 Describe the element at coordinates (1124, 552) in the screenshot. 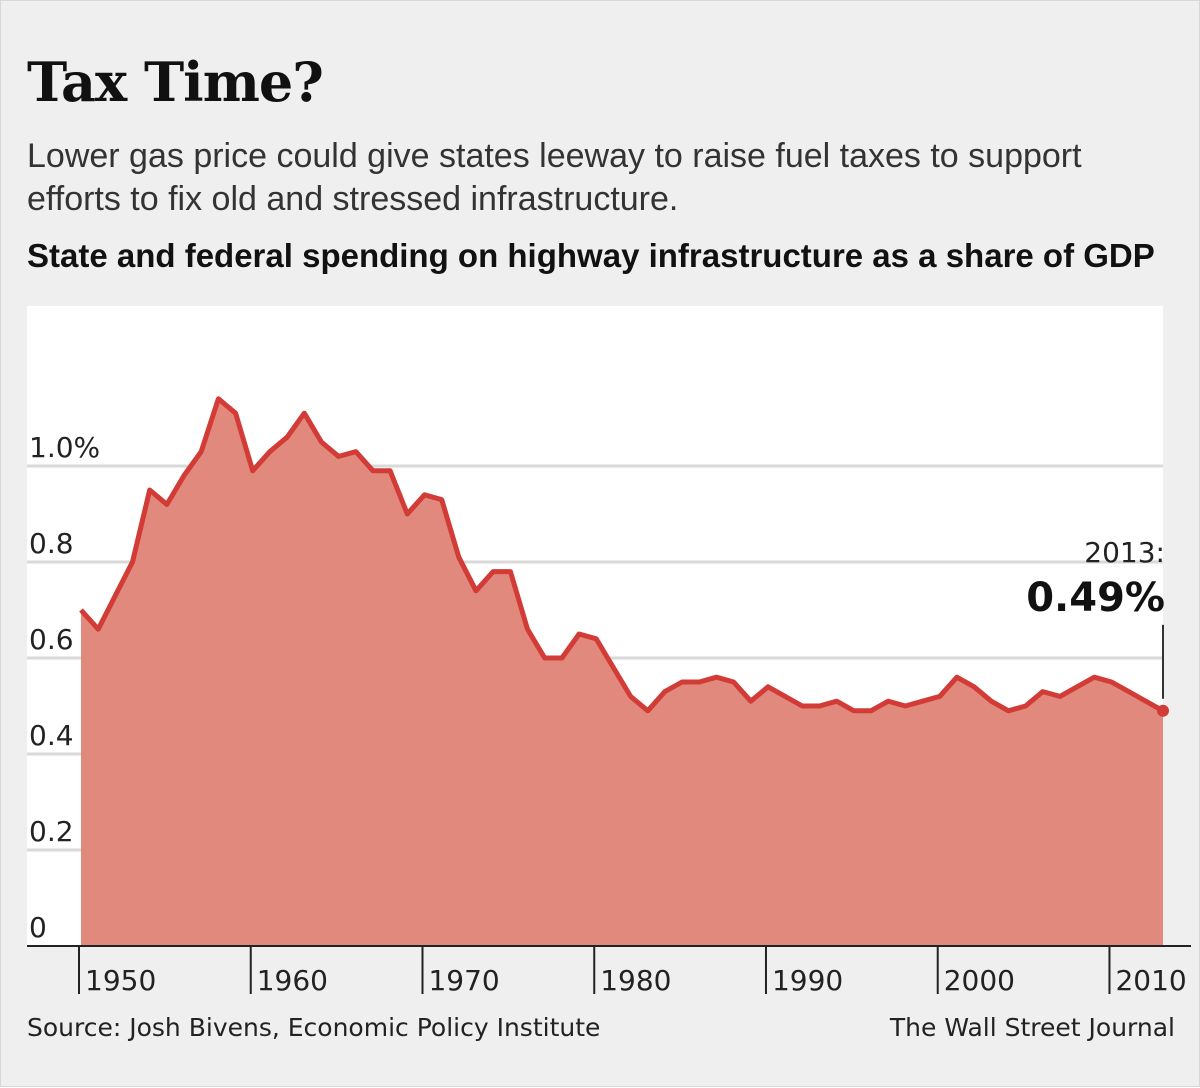

I see `annotation-year-label: 2013:` at that location.